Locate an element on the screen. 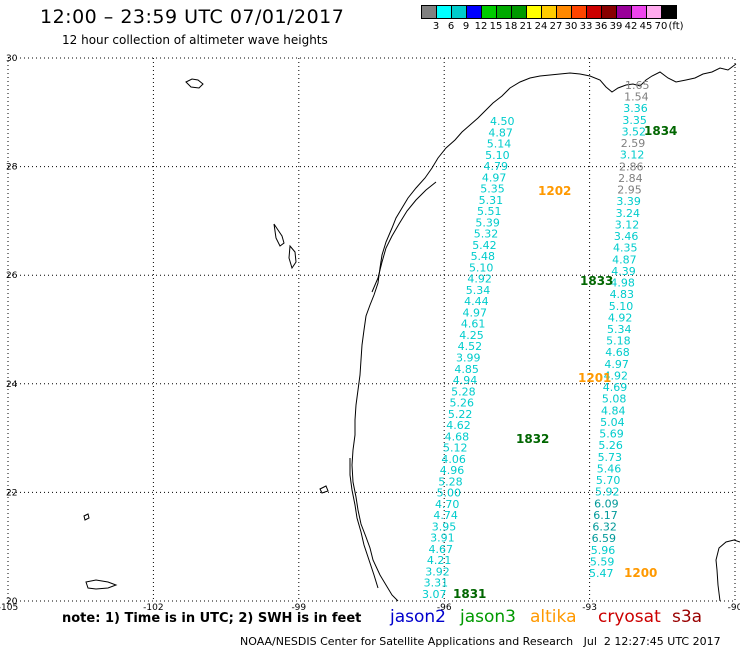 The image size is (740, 650). altika-swh-value: 4.84 is located at coordinates (613, 410).